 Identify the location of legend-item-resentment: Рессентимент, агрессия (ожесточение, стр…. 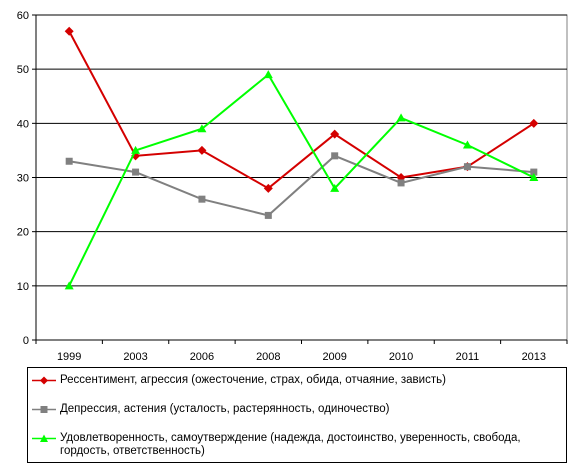
(296, 380).